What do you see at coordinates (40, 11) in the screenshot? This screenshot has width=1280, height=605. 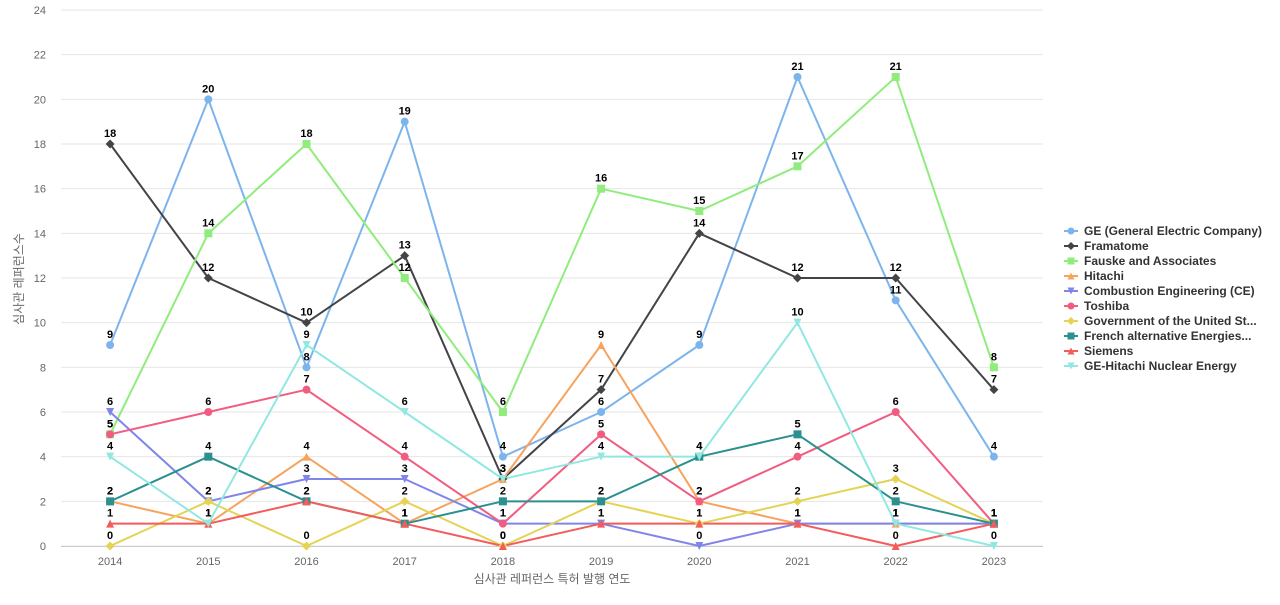 I see `y-tick-label: 24` at bounding box center [40, 11].